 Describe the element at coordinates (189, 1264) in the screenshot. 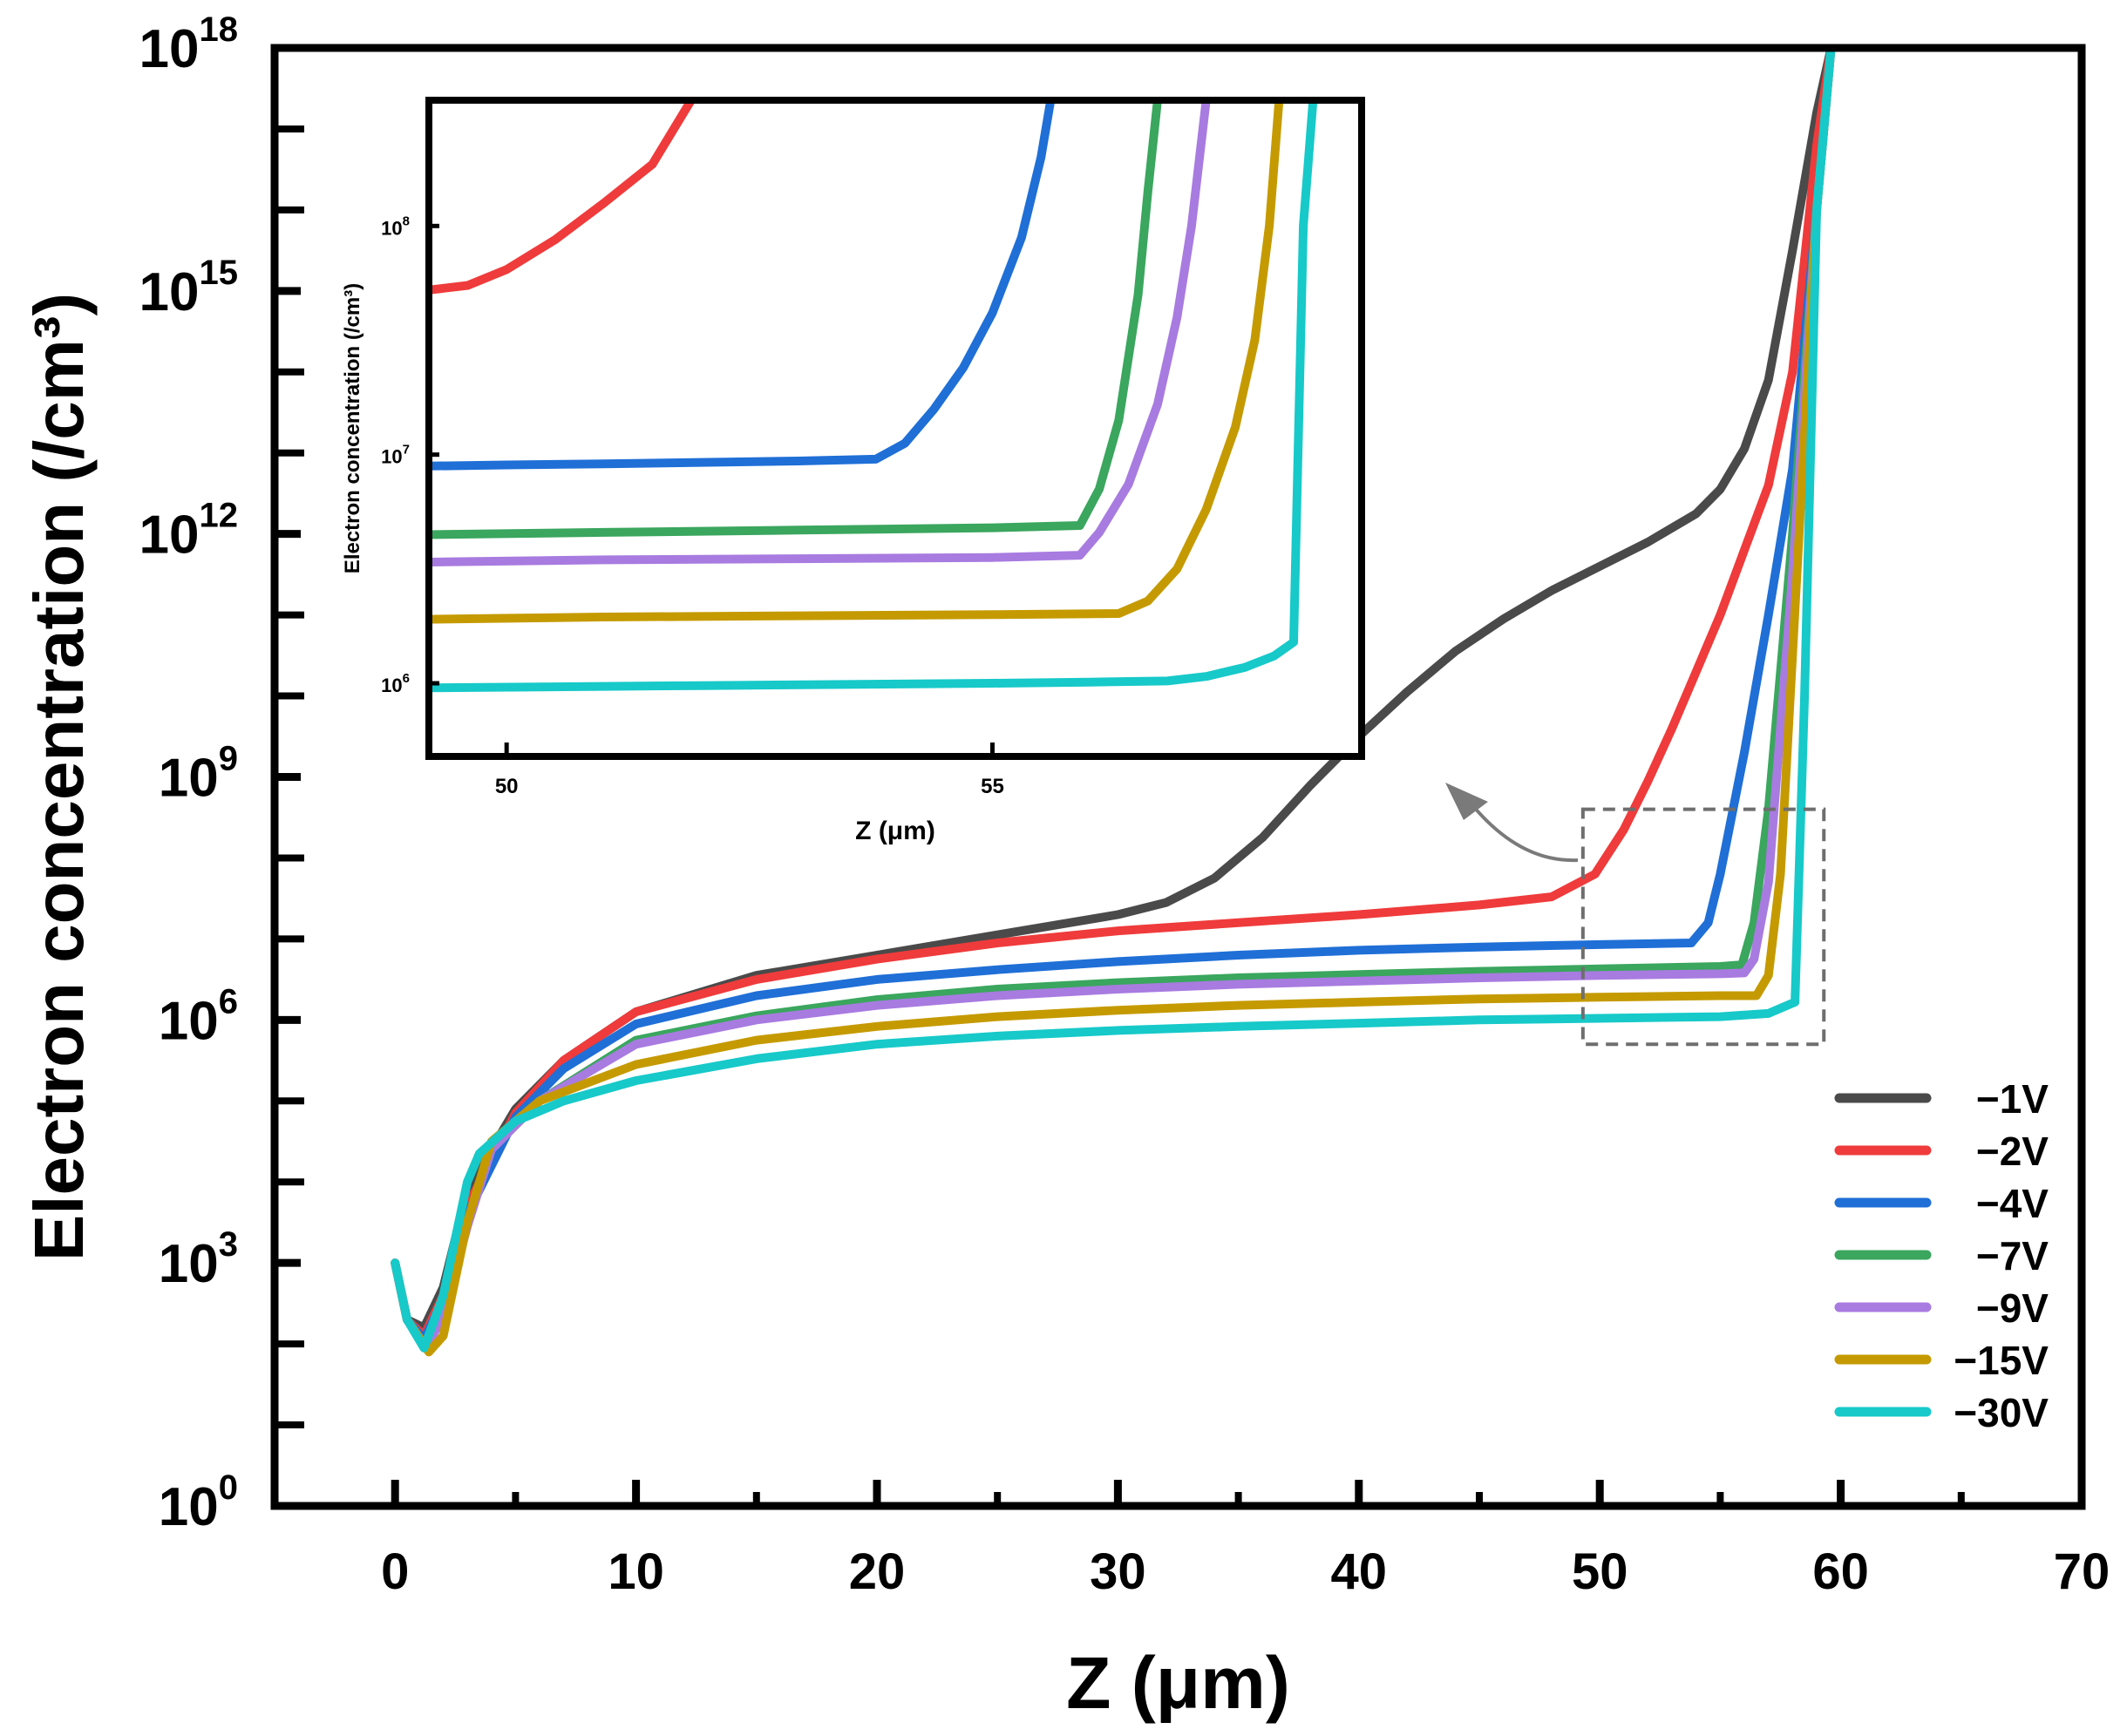

I see `y-tick-base-1: 10` at that location.